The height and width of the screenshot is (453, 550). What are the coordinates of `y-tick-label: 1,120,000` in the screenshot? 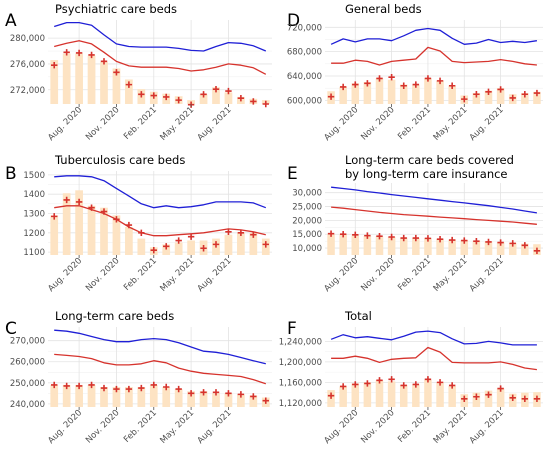 It's located at (300, 404).